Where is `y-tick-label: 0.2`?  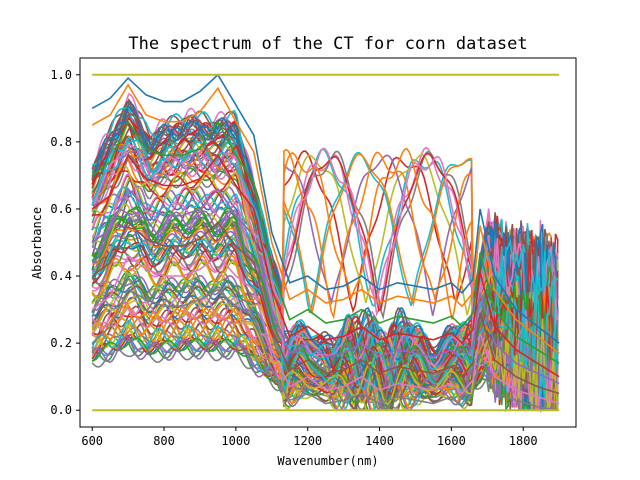 y-tick-label: 0.2 is located at coordinates (61, 343).